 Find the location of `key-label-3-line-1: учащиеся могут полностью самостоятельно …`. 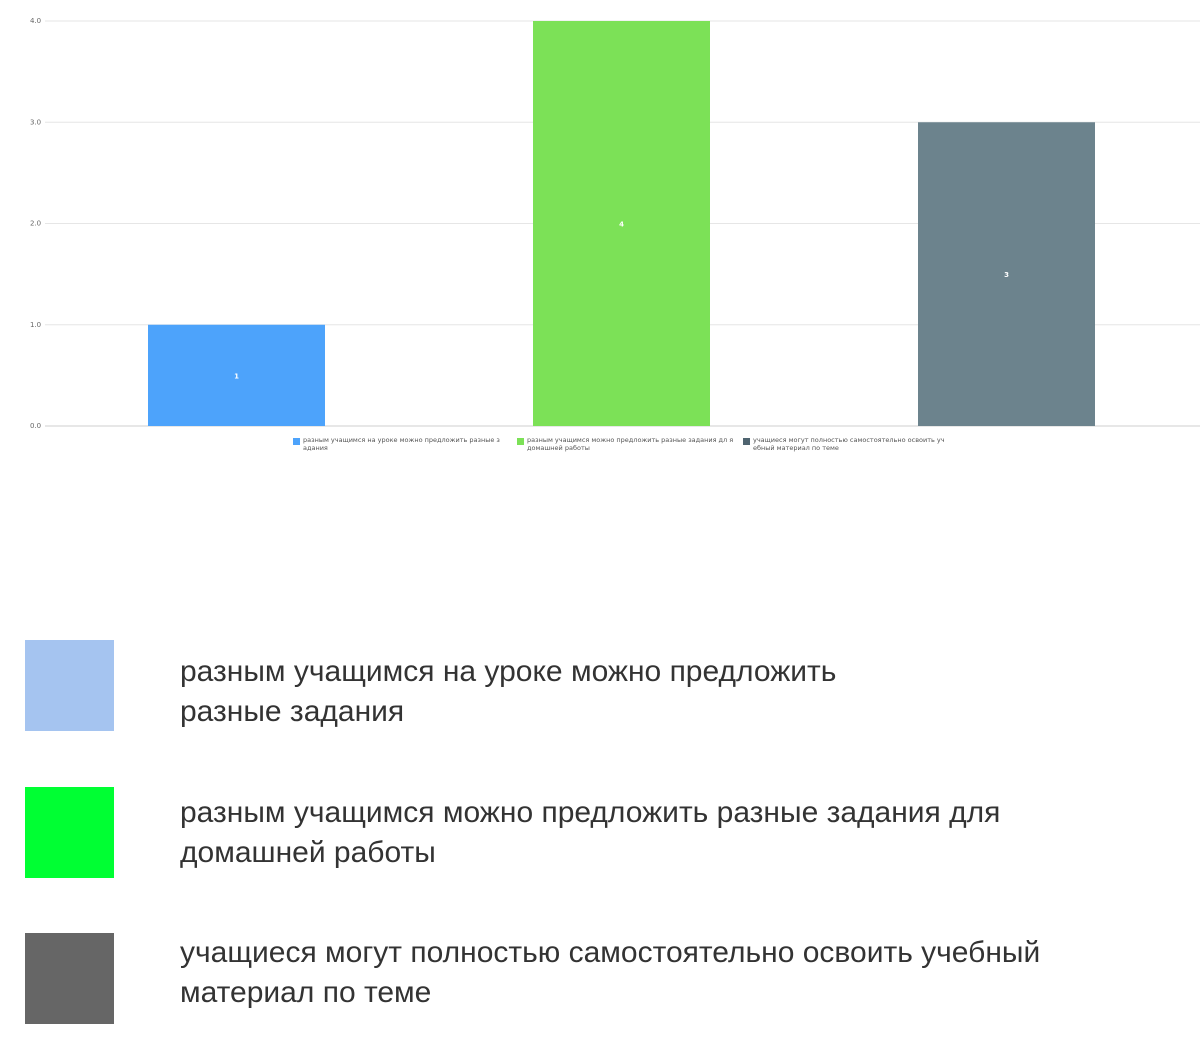

key-label-3-line-1: учащиеся могут полностью самостоятельно … is located at coordinates (610, 952).